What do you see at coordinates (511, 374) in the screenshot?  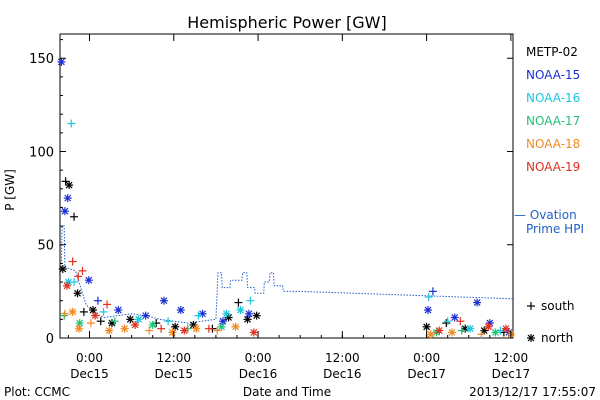 I see `x-tick-label-date: Dec17` at bounding box center [511, 374].